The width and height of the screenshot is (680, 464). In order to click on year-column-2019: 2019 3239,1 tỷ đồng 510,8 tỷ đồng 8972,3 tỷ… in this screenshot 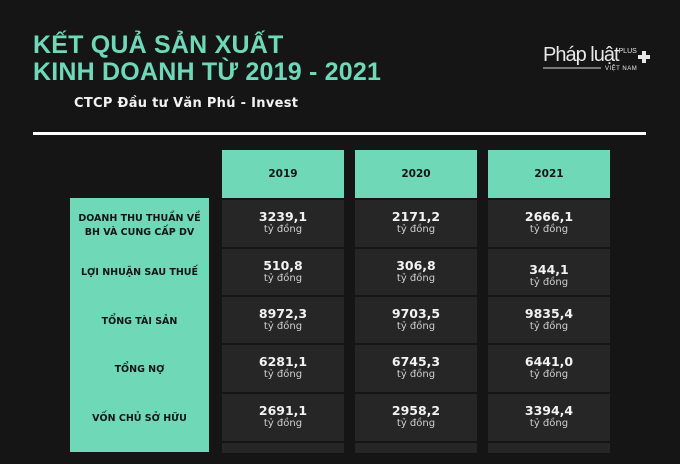, I will do `click(283, 301)`.